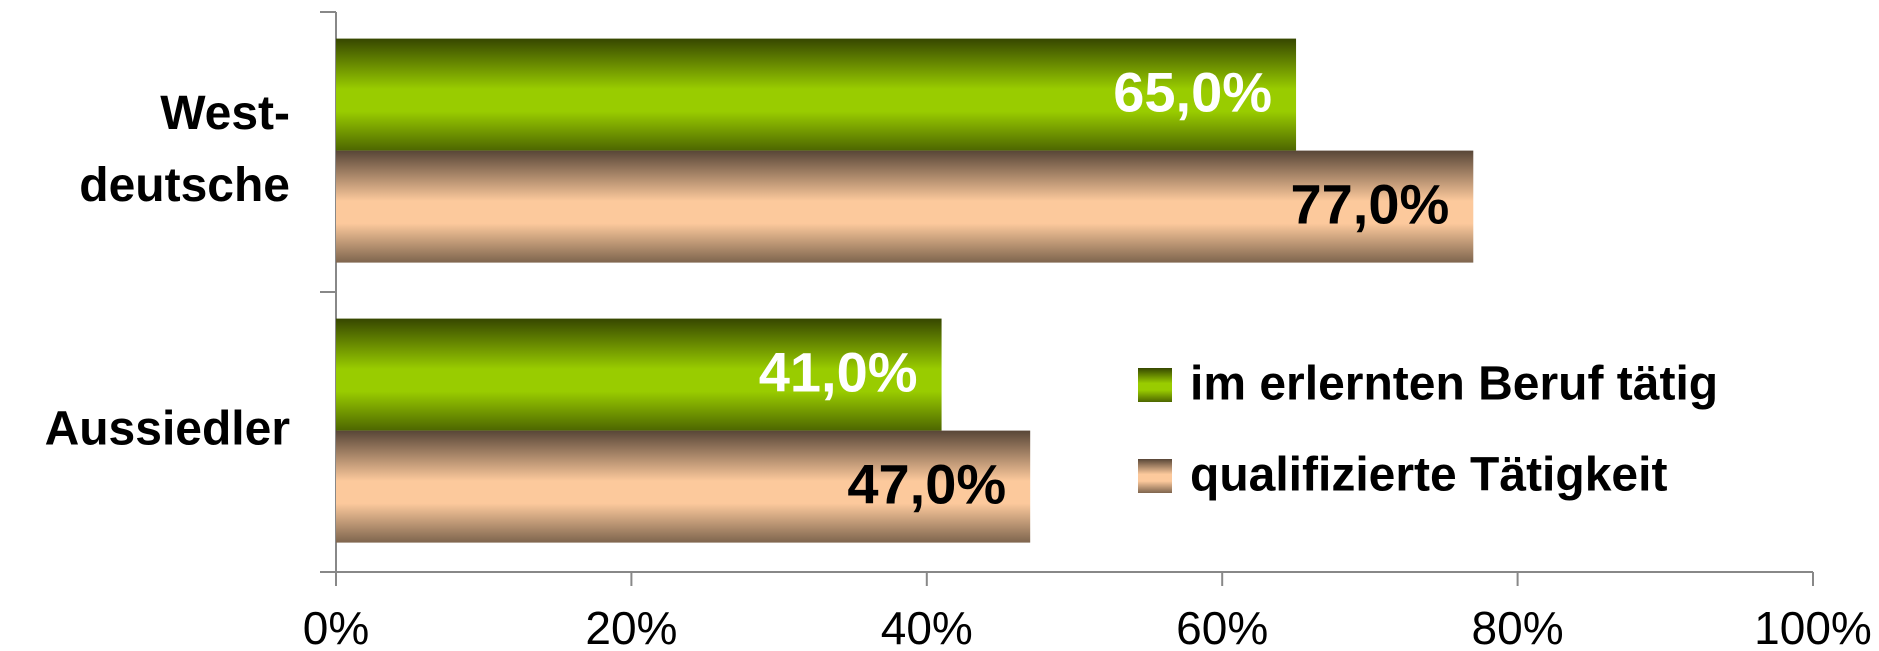 The height and width of the screenshot is (651, 1879). I want to click on value-label: 41,0%, so click(838, 371).